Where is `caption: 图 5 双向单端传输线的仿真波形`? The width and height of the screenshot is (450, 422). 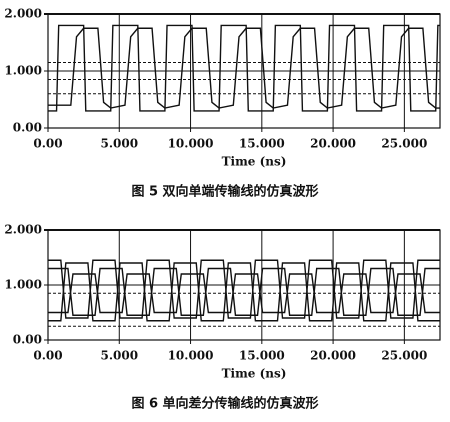 caption: 图 5 双向单端传输线的仿真波形 is located at coordinates (224, 192).